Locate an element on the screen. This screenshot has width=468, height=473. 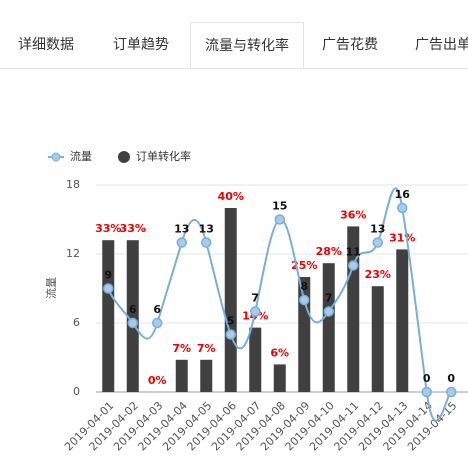
y-tick-label: 12 is located at coordinates (73, 253).